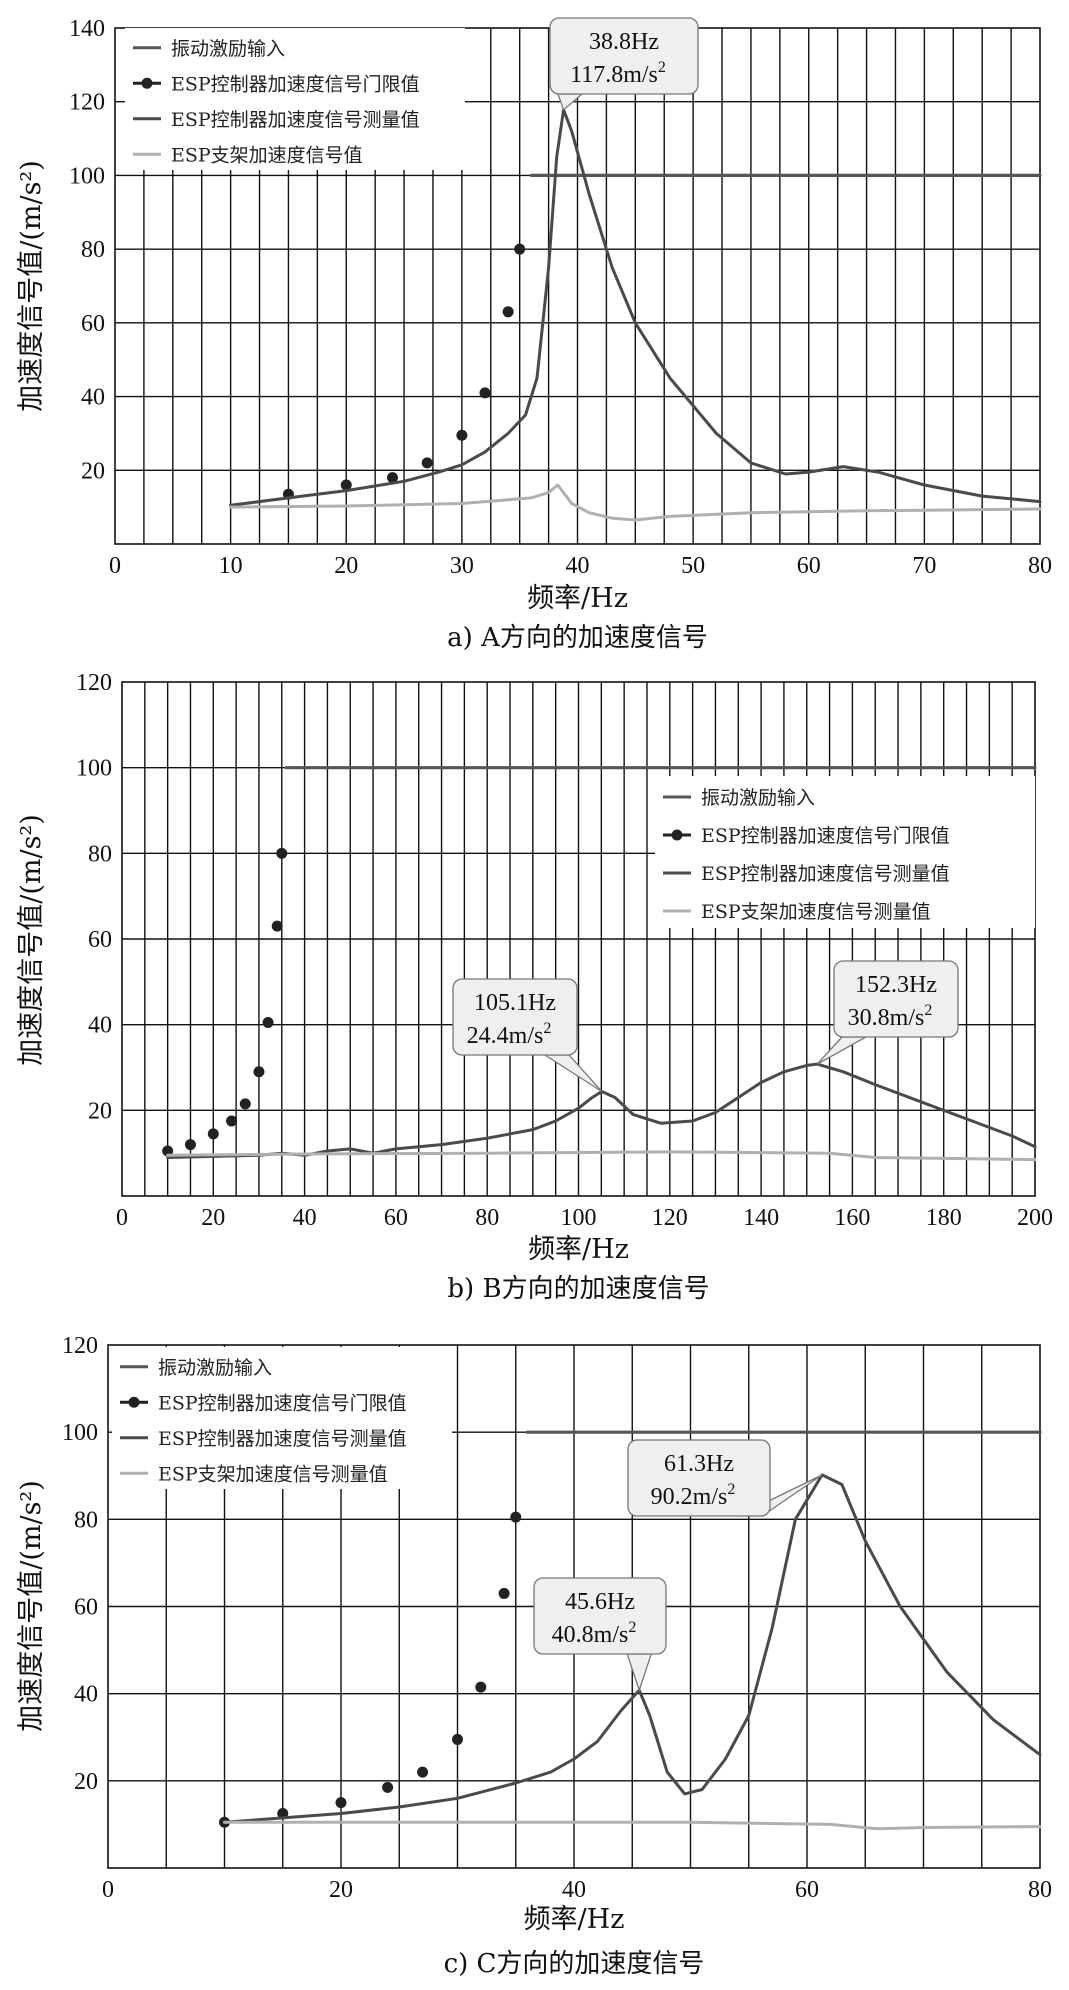  What do you see at coordinates (809, 566) in the screenshot?
I see `x-tick-label: 60` at bounding box center [809, 566].